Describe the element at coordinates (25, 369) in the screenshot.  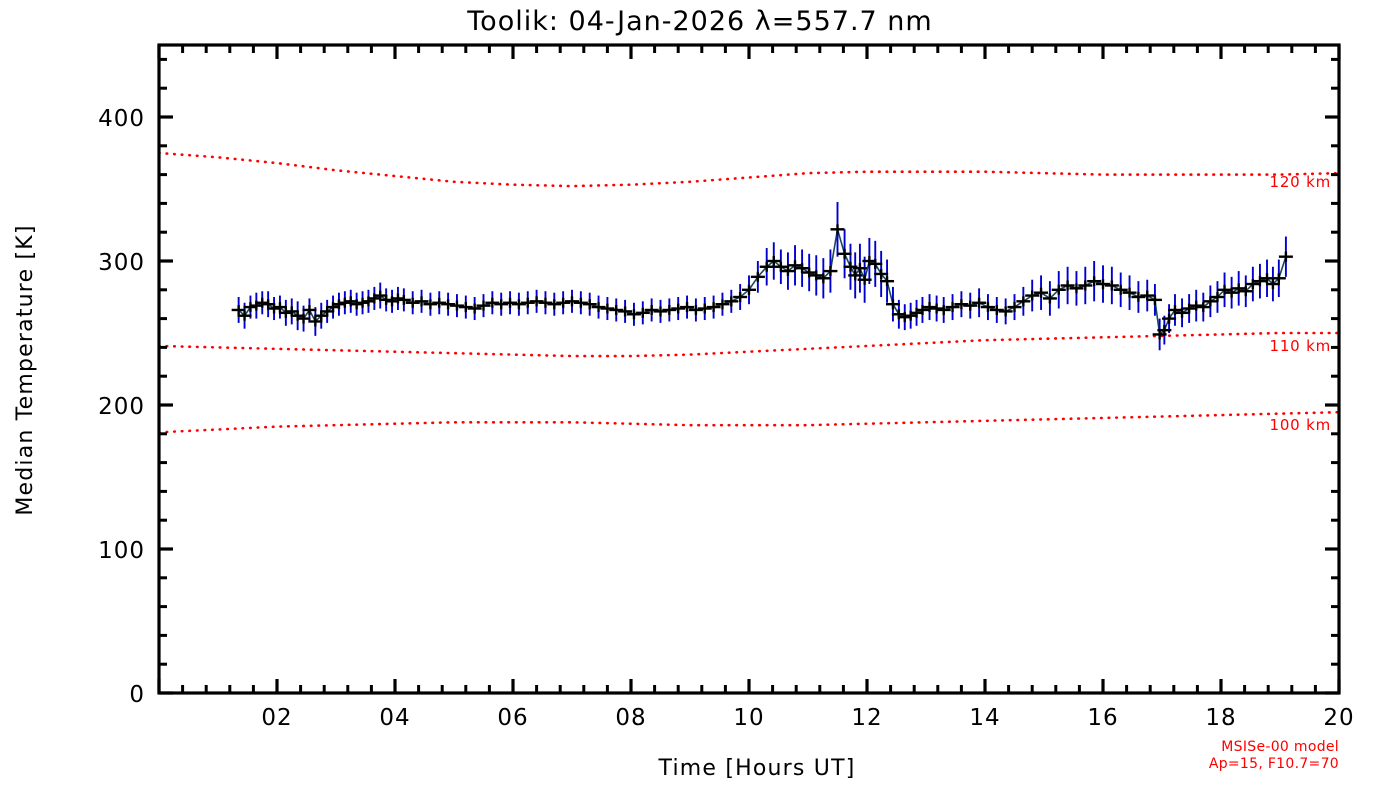
I see `y-axis-label: Median Temperature [K]` at that location.